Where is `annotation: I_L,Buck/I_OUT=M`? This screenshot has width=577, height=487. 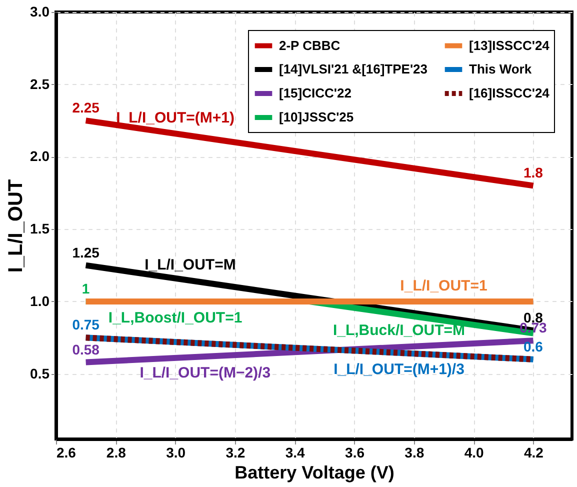 annotation: I_L,Buck/I_OUT=M is located at coordinates (399, 331).